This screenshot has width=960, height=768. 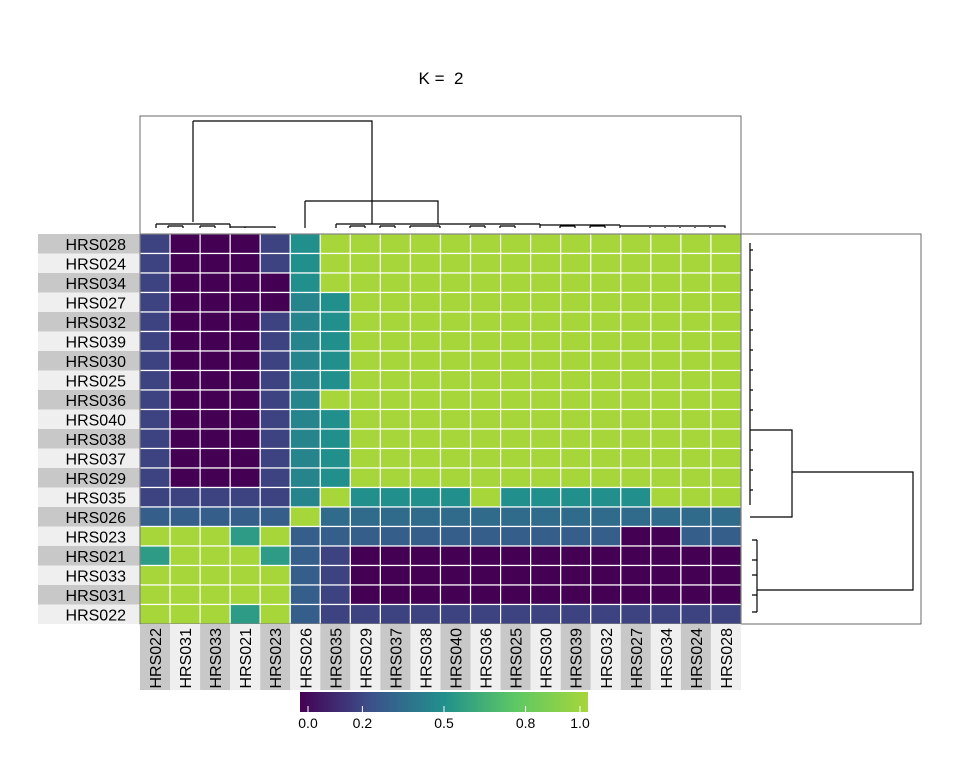 I want to click on column-label: HRS040, so click(x=457, y=658).